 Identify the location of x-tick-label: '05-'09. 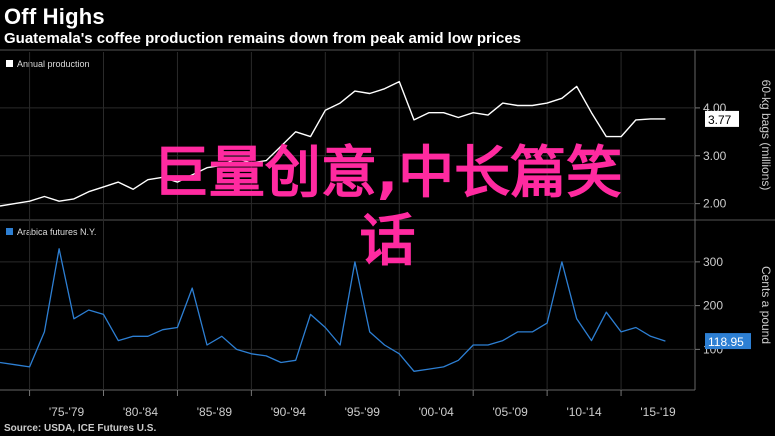
(511, 412).